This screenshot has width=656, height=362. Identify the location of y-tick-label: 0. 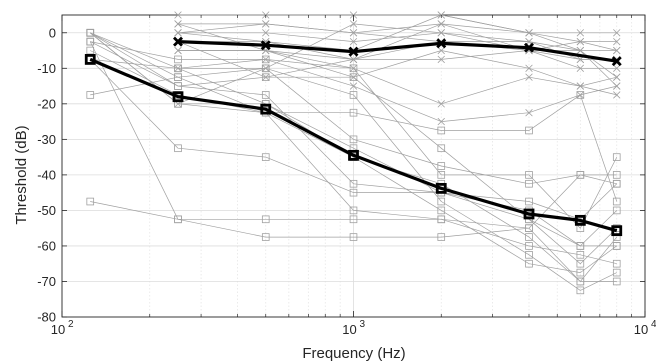
(52, 32).